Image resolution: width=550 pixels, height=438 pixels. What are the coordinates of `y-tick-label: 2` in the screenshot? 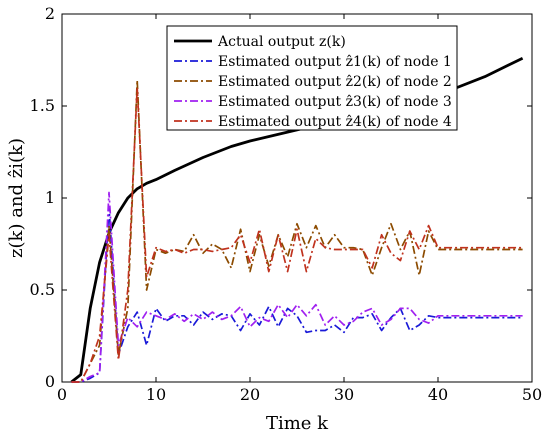 It's located at (50, 13).